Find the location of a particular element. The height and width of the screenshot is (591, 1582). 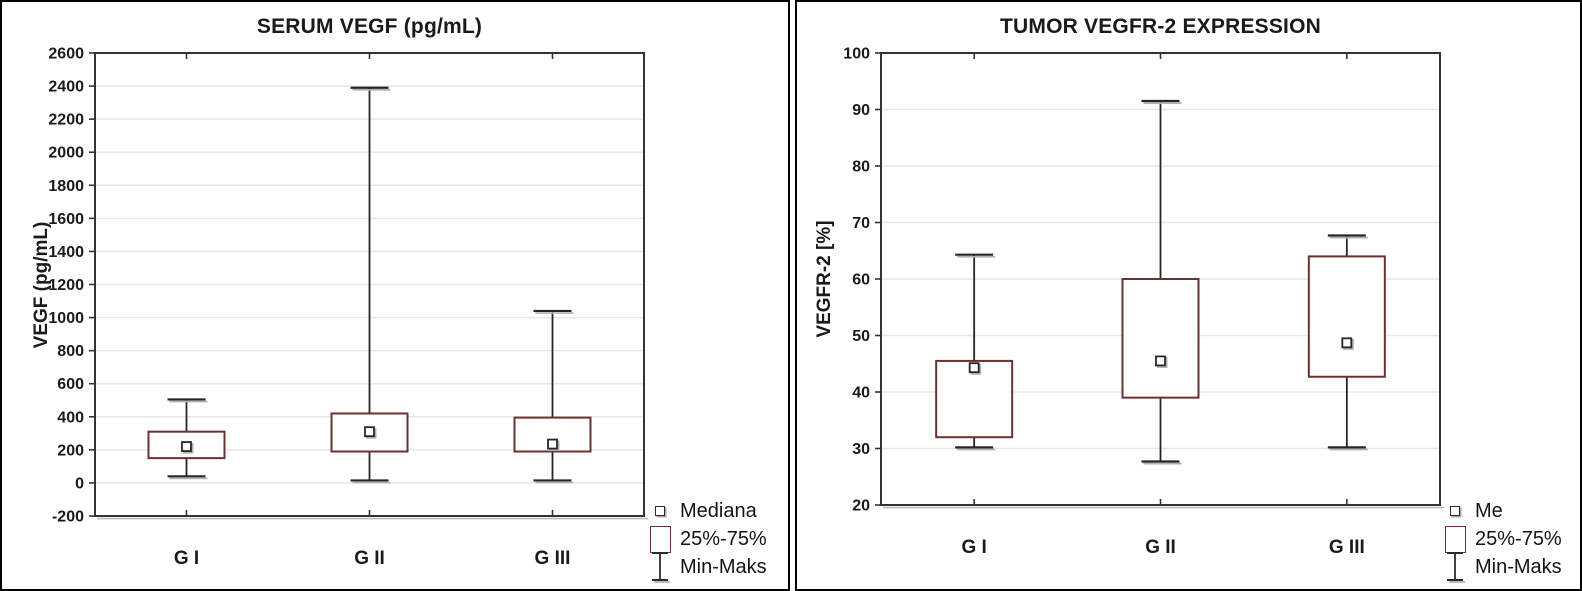

y-tick-label: 2200 is located at coordinates (66, 120).